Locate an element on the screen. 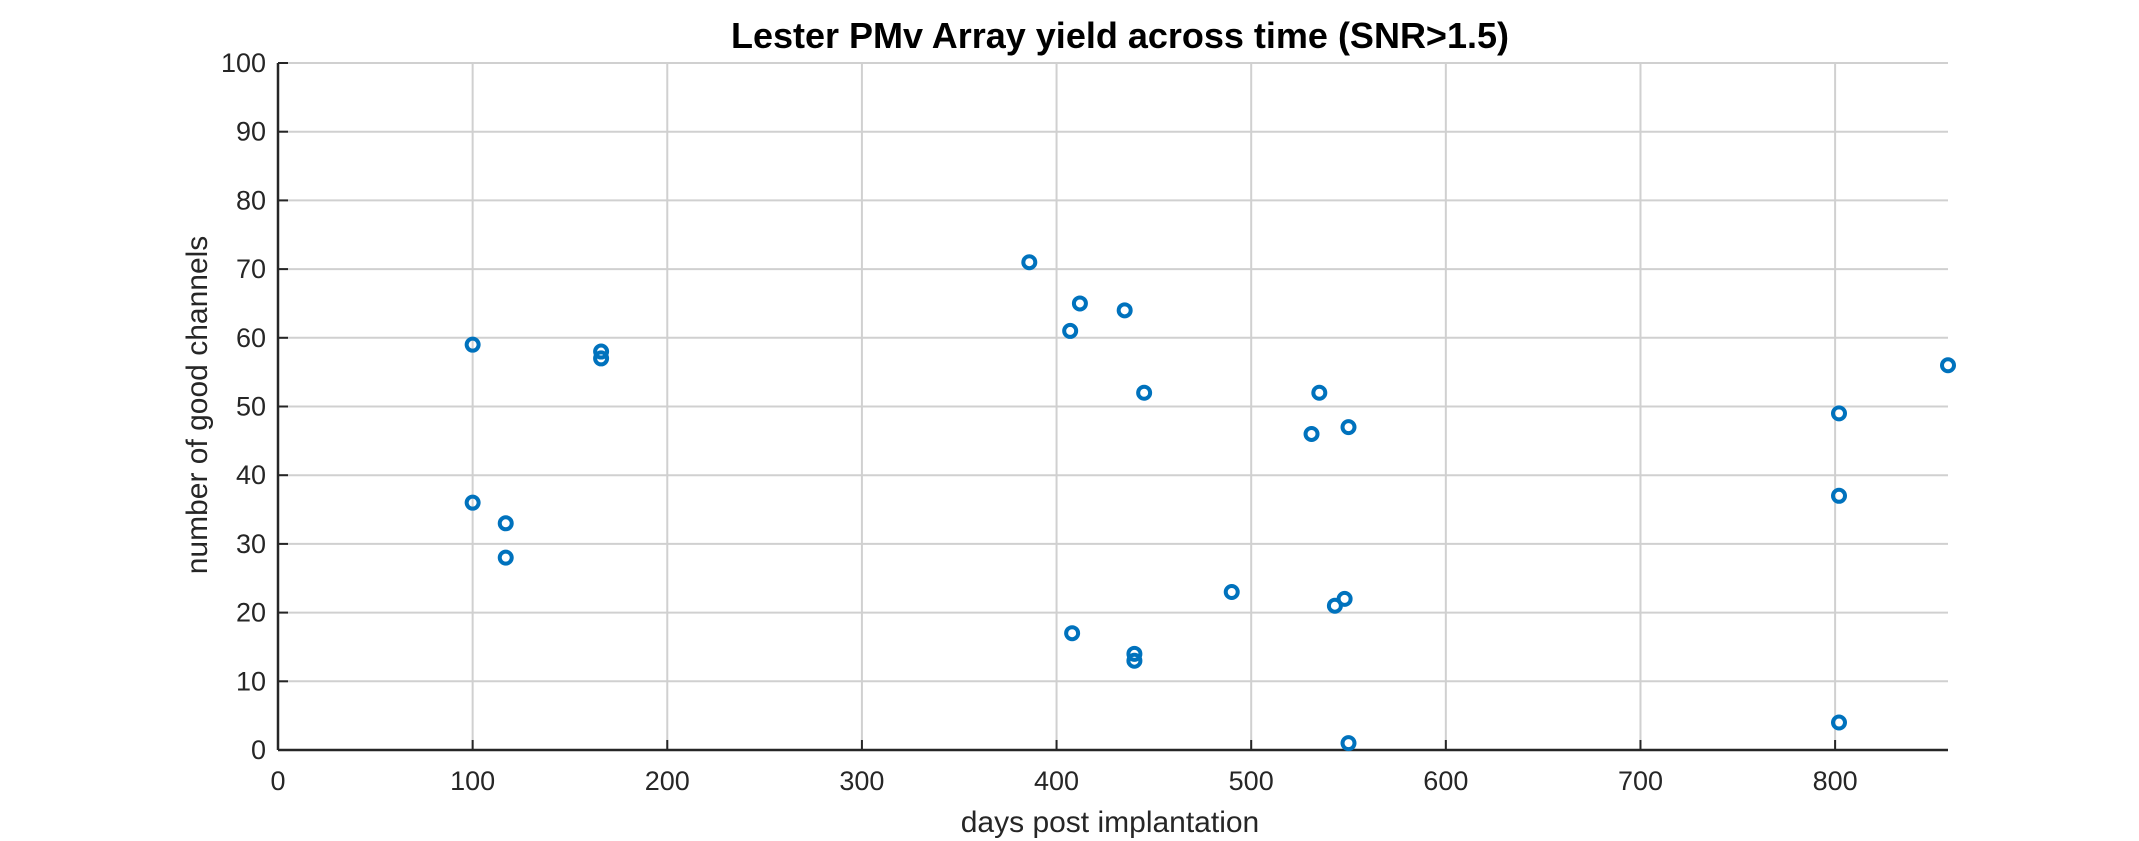  y-tick-label: 10 is located at coordinates (251, 681).